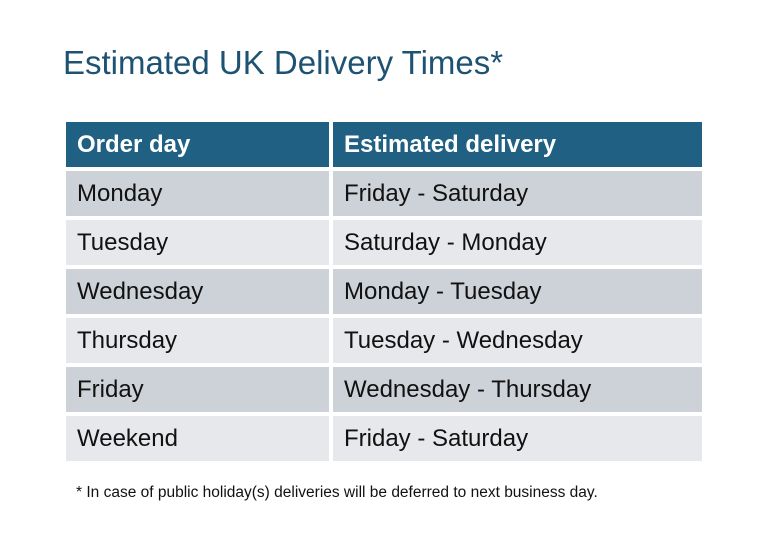  Describe the element at coordinates (517, 340) in the screenshot. I see `delivery-cell: Tuesday - Wednesday` at that location.